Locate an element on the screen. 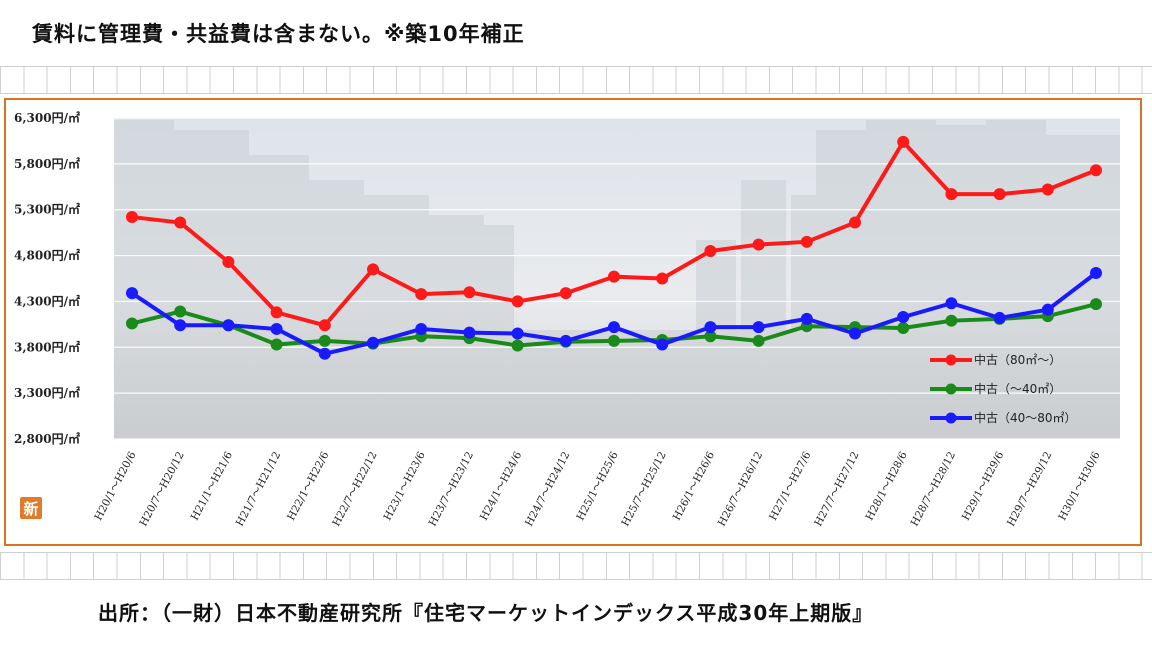 This screenshot has width=1152, height=648. x-tick-label: H25/1～H25/6 is located at coordinates (597, 486).